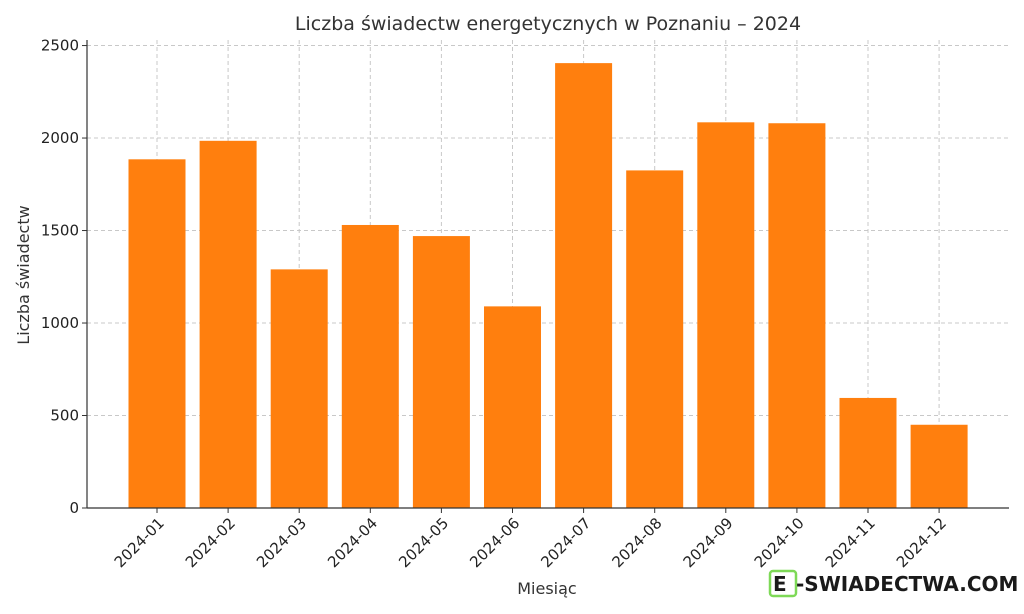 The image size is (1024, 614). Describe the element at coordinates (23, 274) in the screenshot. I see `y-axis-label: Liczba świadectw` at that location.